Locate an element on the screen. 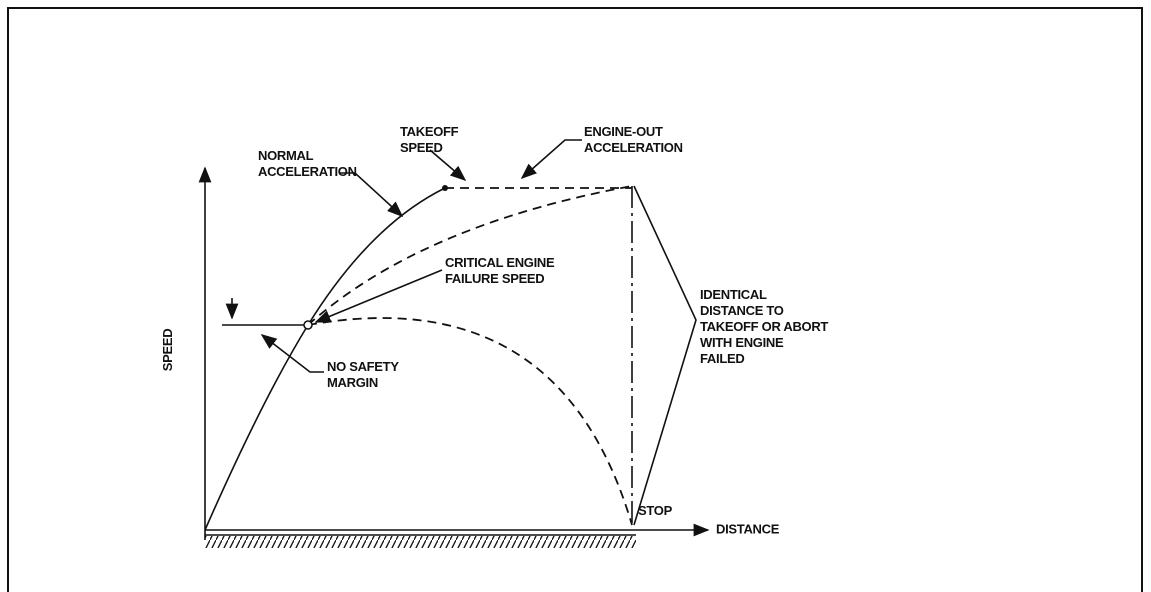 This screenshot has width=1151, height=592. label: STOP is located at coordinates (655, 510).